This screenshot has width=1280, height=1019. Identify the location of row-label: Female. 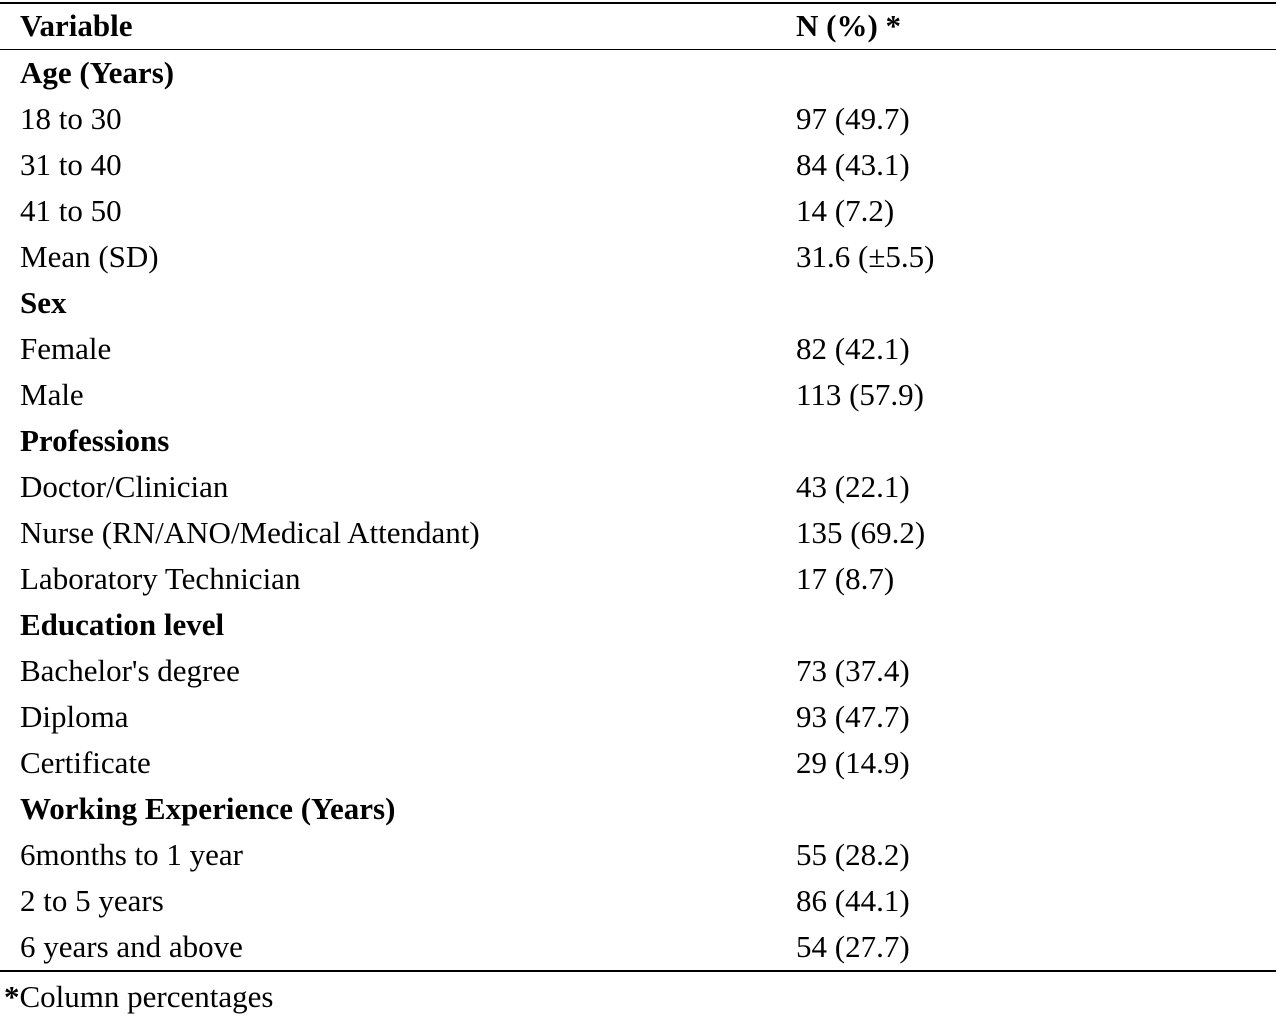
(66, 348).